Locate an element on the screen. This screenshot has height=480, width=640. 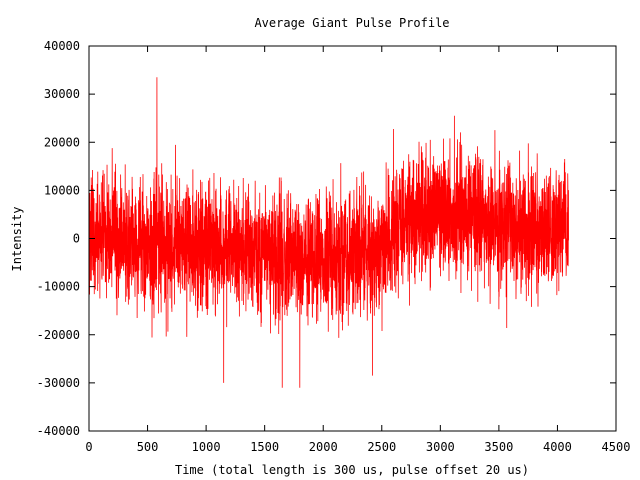
y-tick-label: 20000 is located at coordinates (62, 142).